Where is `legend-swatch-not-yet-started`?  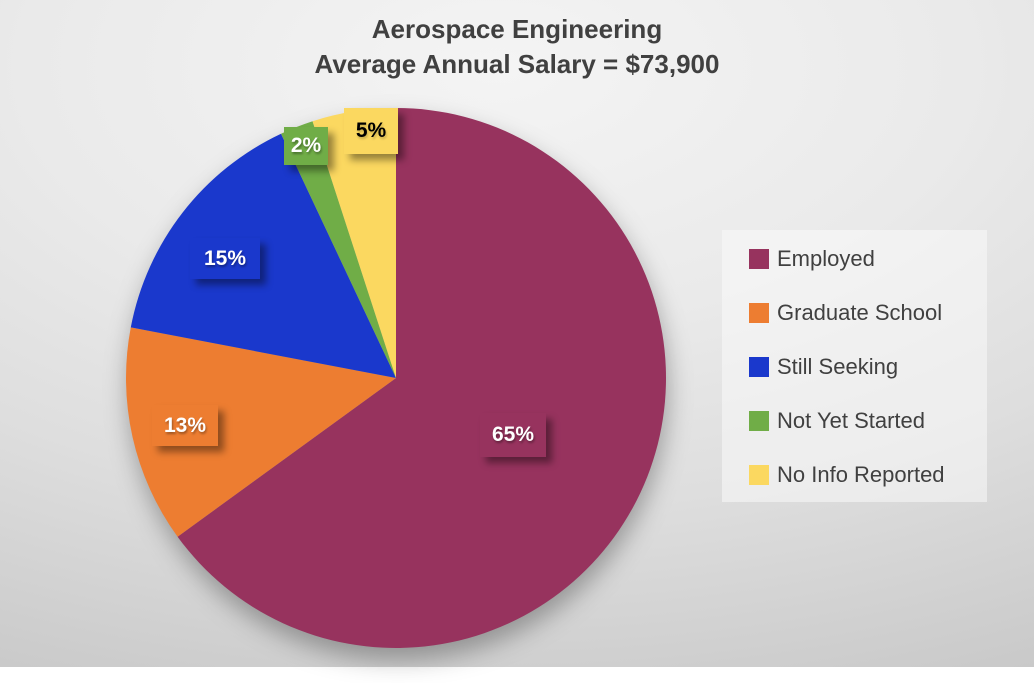 legend-swatch-not-yet-started is located at coordinates (759, 421).